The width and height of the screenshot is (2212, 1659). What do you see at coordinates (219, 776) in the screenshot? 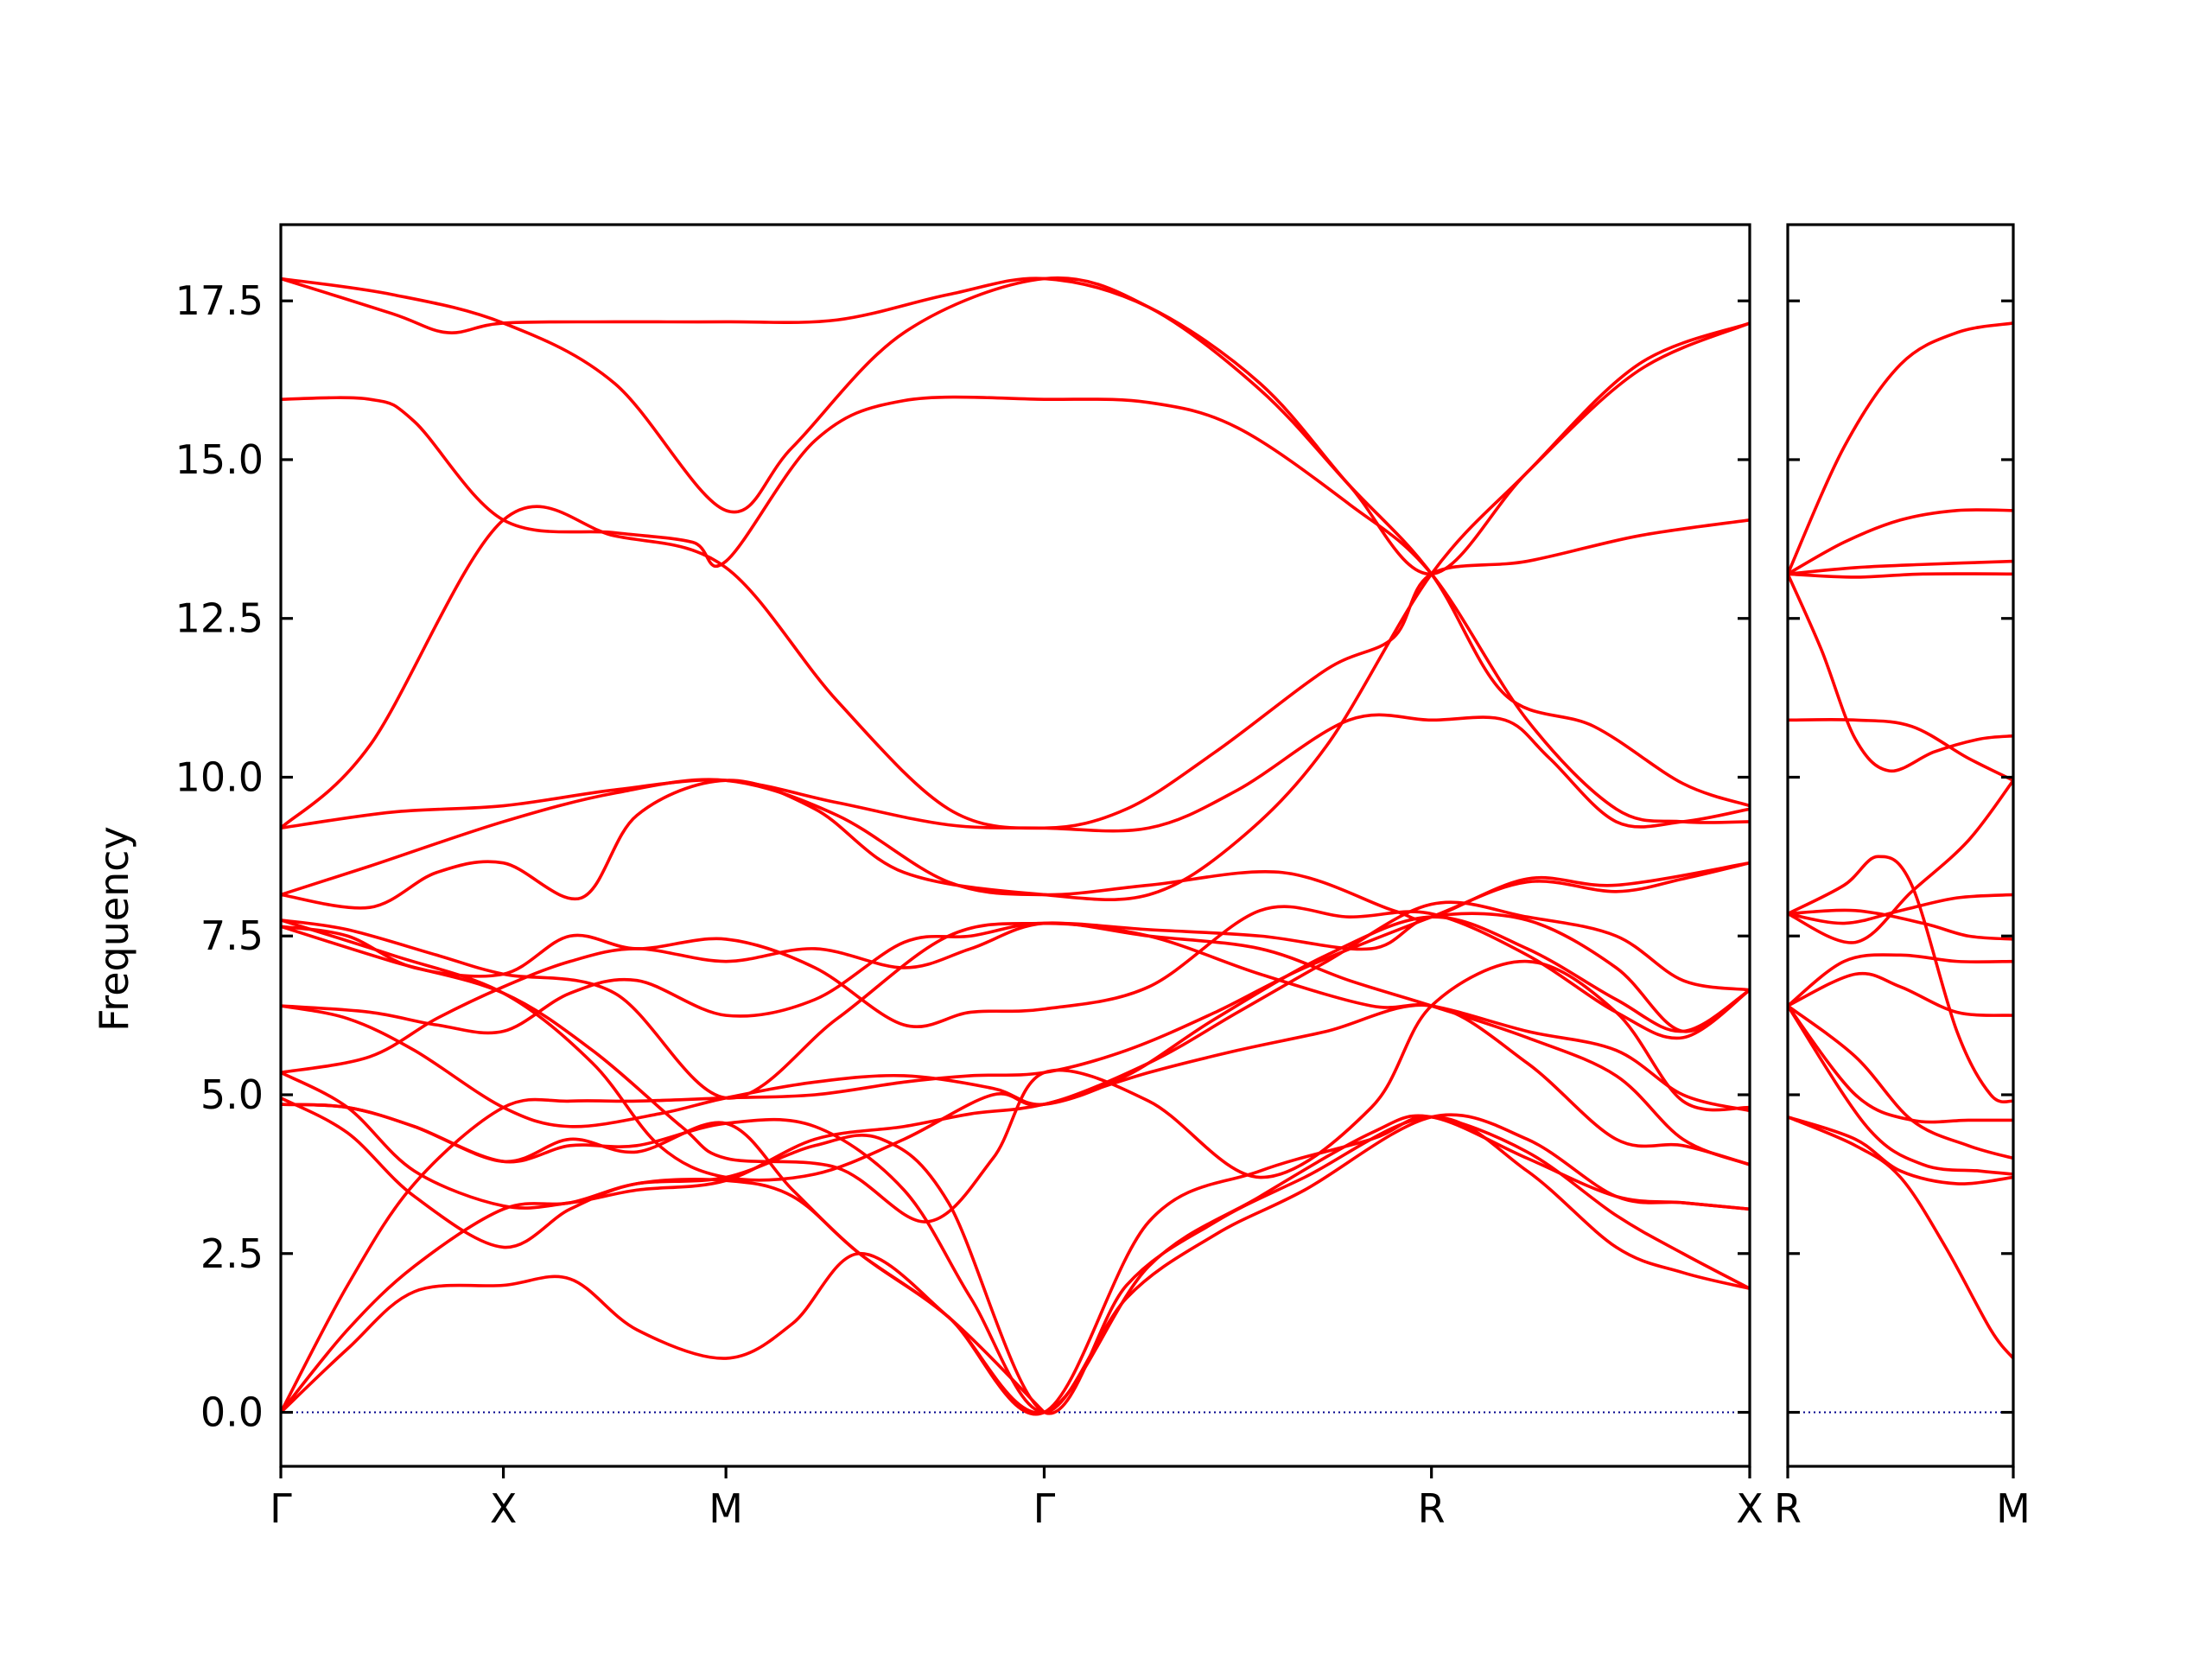
I see `y-tick-label: 10.0` at bounding box center [219, 776].